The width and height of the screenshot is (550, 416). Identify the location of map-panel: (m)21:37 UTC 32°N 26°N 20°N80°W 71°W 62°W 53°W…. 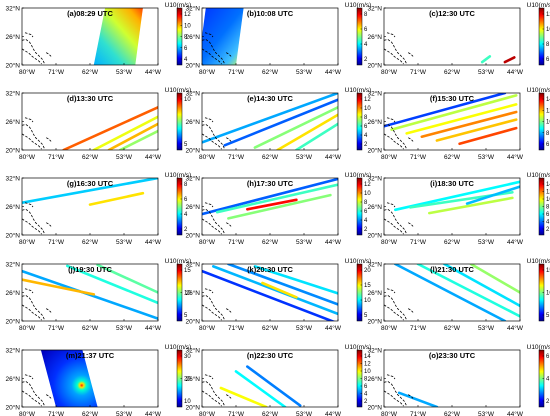
(98, 380).